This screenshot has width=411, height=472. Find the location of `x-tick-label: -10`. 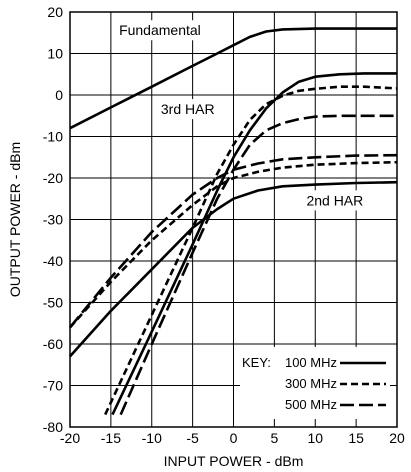

x-tick-label: -10 is located at coordinates (152, 438).